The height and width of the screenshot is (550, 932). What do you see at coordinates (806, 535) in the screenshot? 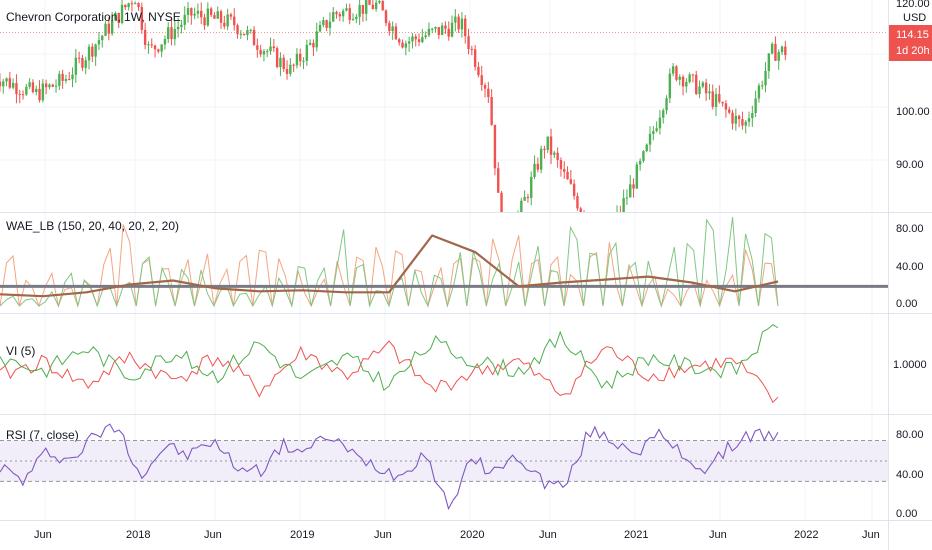
I see `time-label-2022: 2022` at bounding box center [806, 535].